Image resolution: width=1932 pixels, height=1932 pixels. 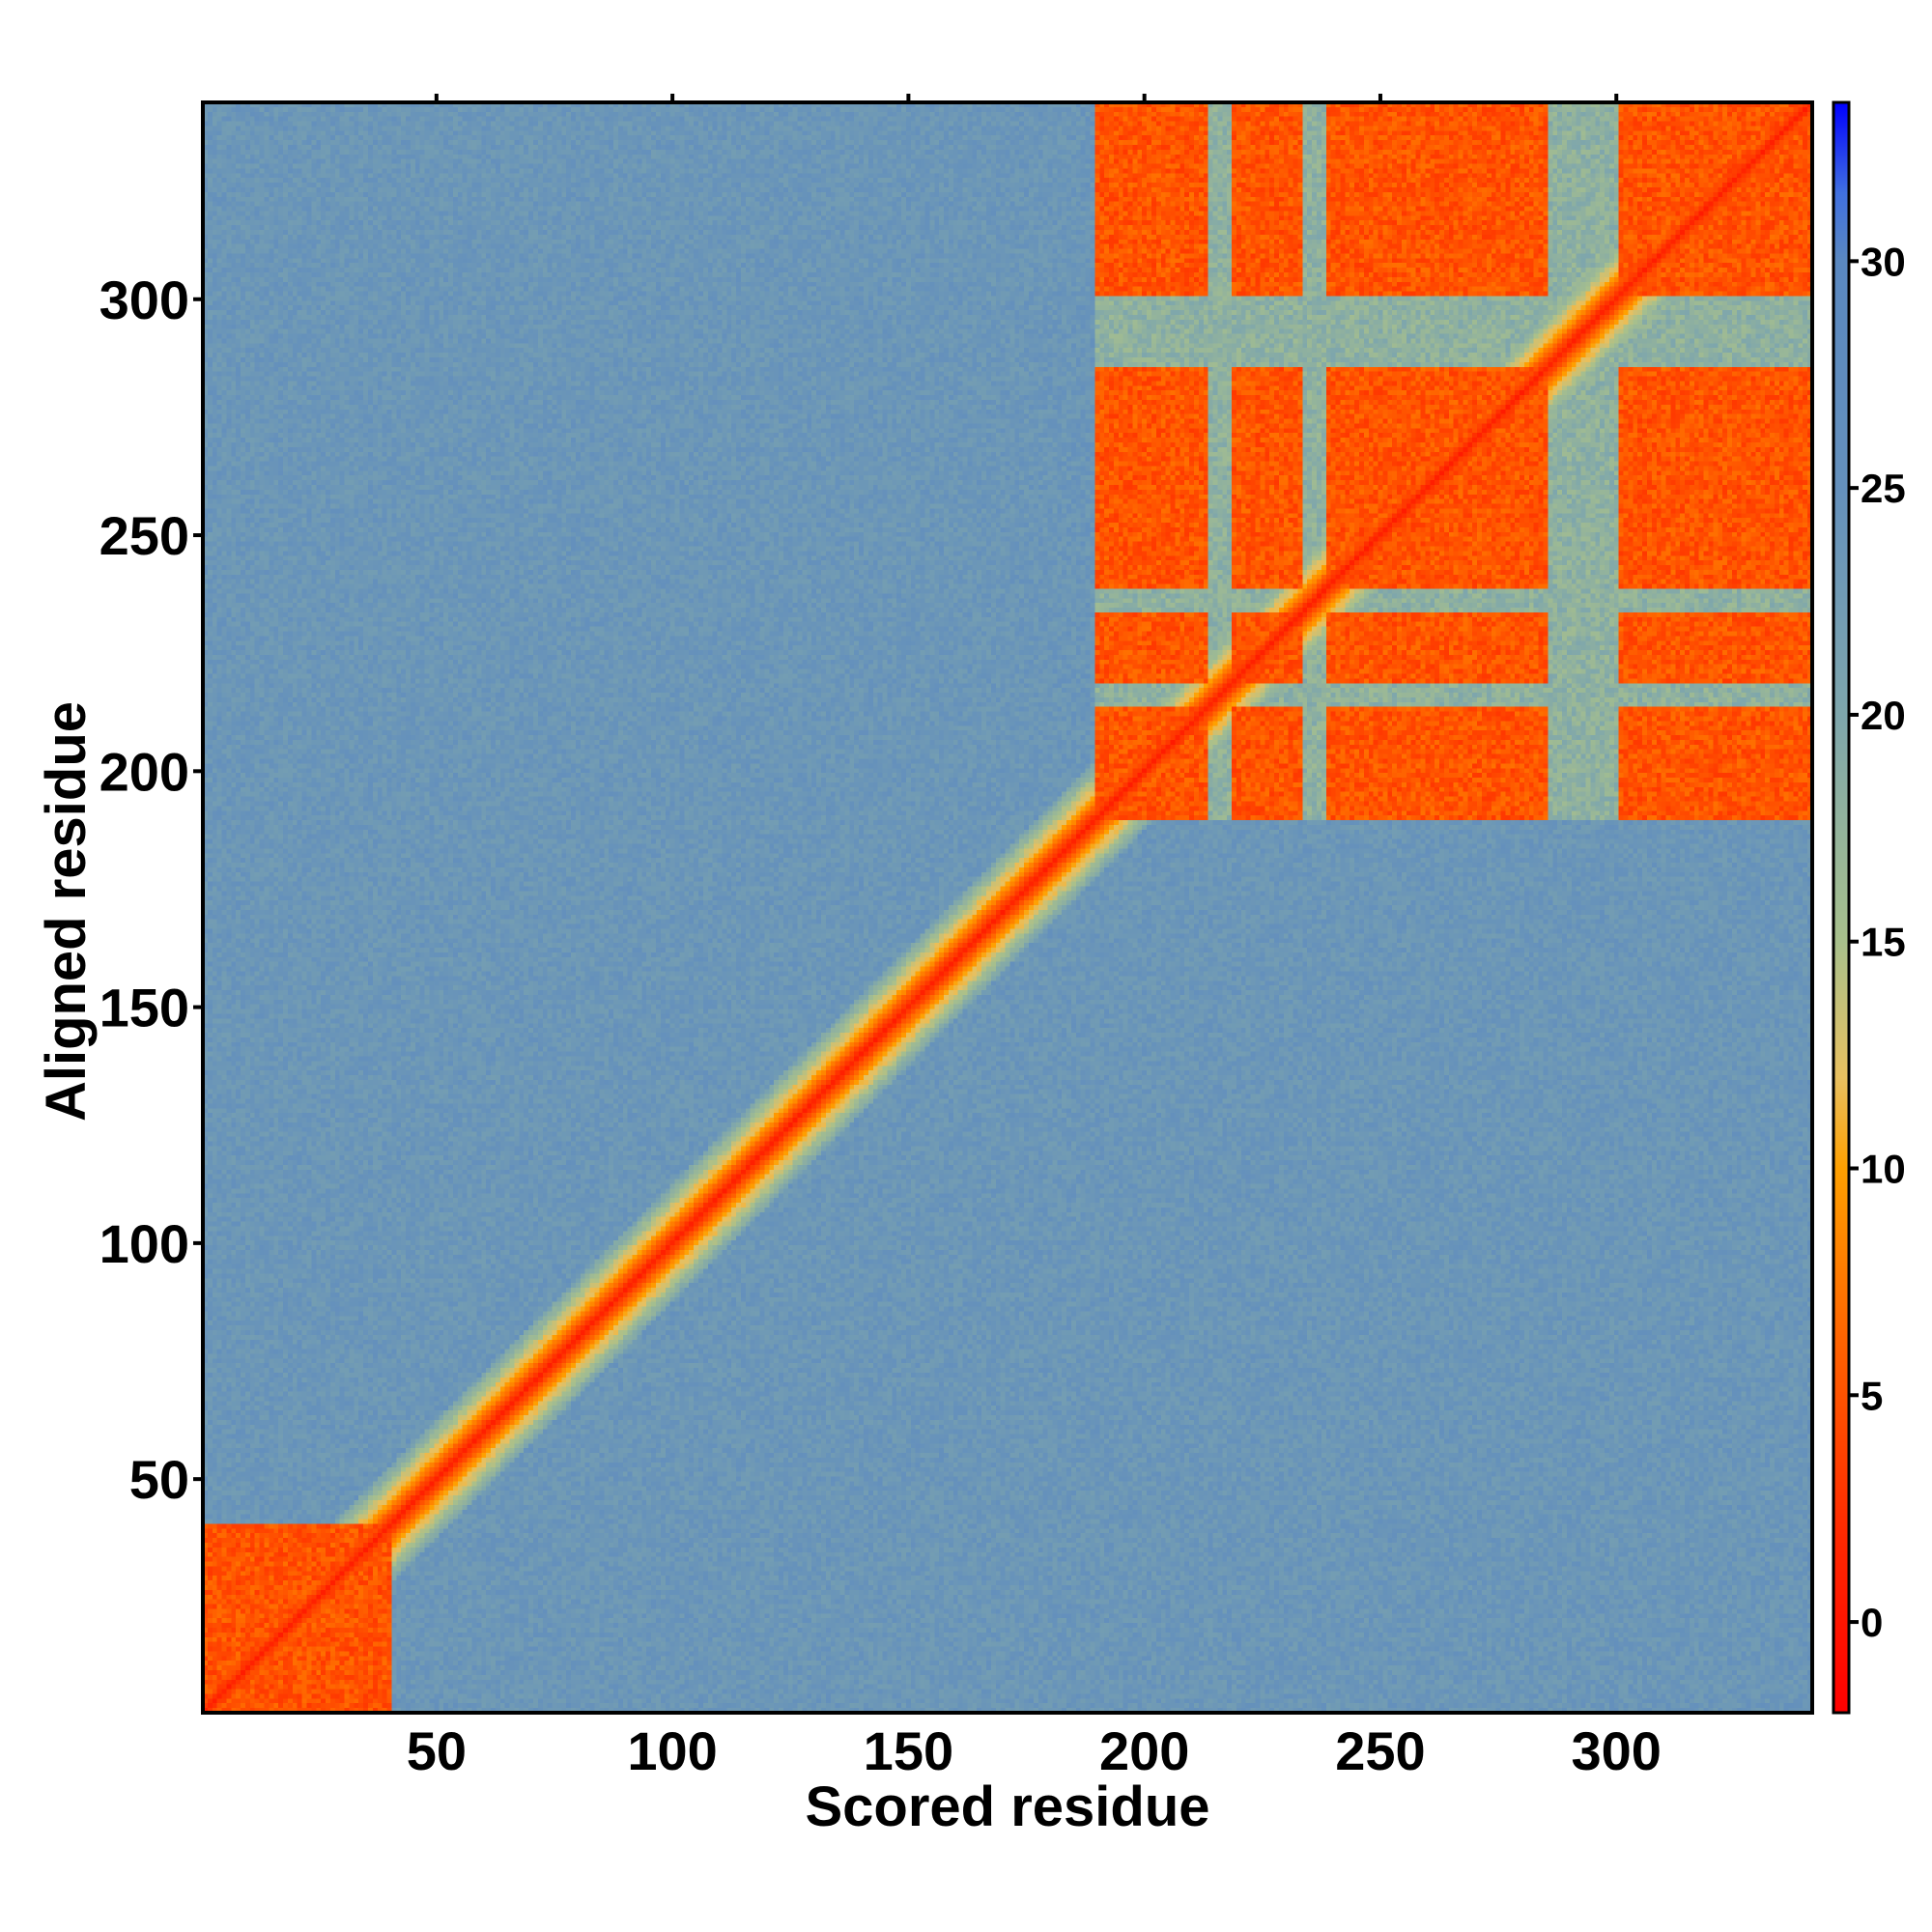 What do you see at coordinates (1883, 488) in the screenshot?
I see `colorbar-tick-label: 25` at bounding box center [1883, 488].